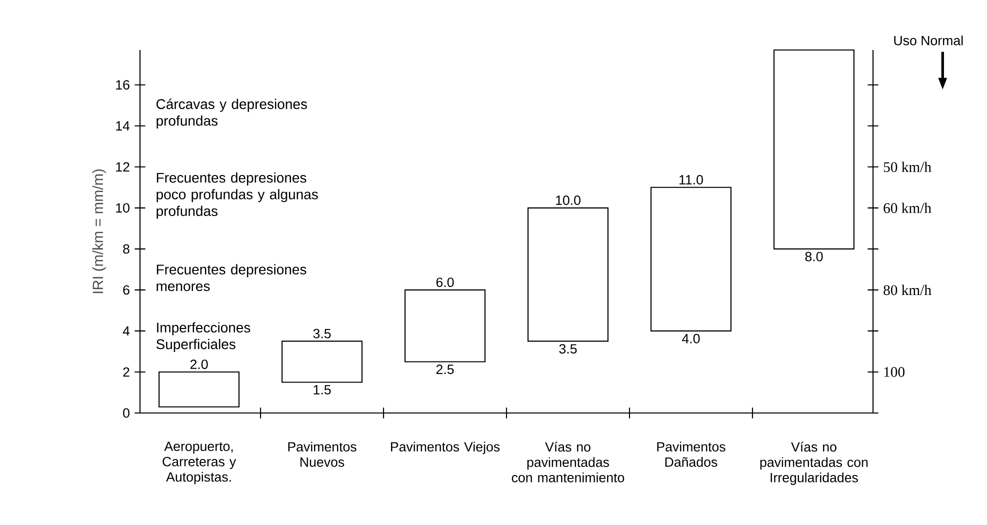 Image resolution: width=987 pixels, height=525 pixels. I want to click on y-tick-label: 0, so click(126, 413).